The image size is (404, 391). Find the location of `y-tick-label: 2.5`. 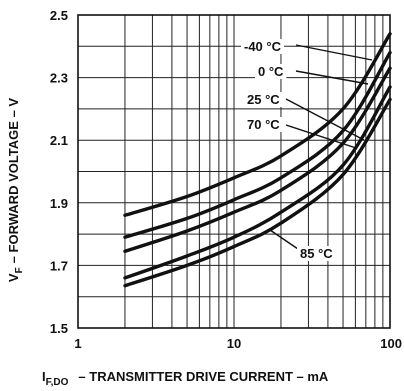

y-tick-label: 2.5 is located at coordinates (59, 15).